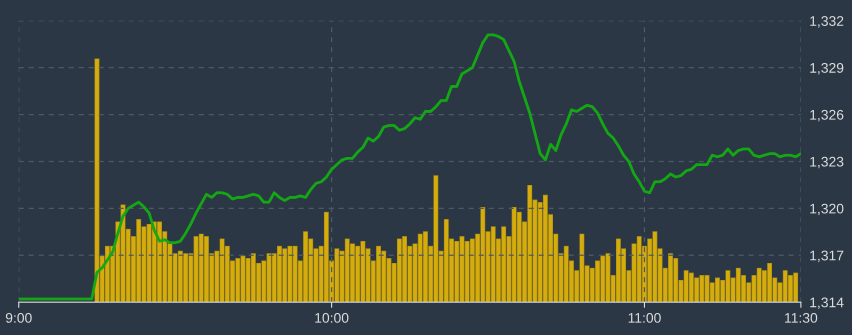 The image size is (852, 335). Describe the element at coordinates (827, 116) in the screenshot. I see `y-tick-label: 1,326` at that location.